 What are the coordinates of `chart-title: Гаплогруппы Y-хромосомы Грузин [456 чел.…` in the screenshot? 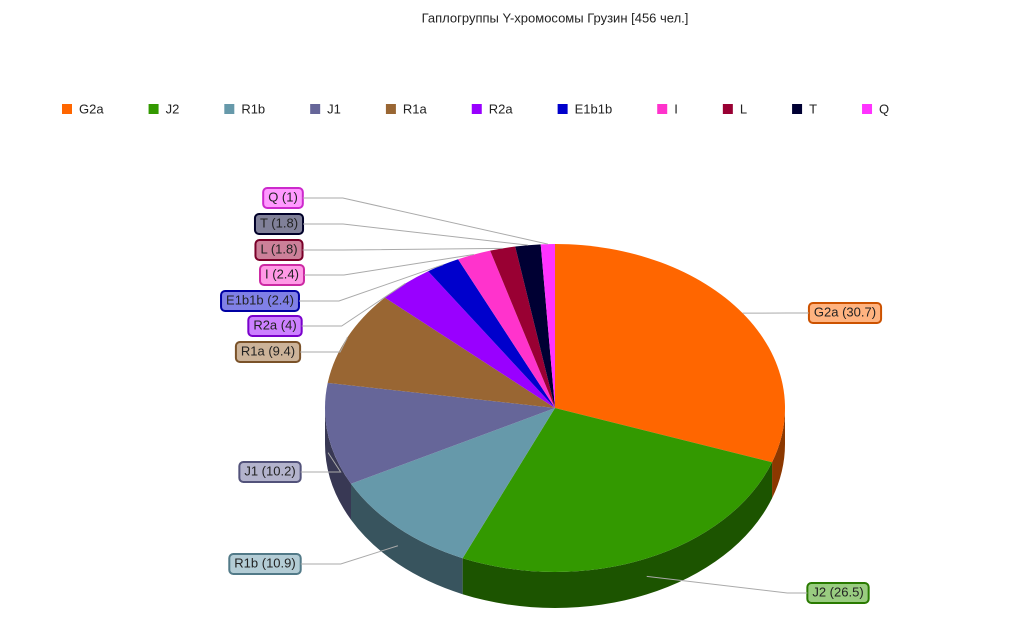 It's located at (555, 17).